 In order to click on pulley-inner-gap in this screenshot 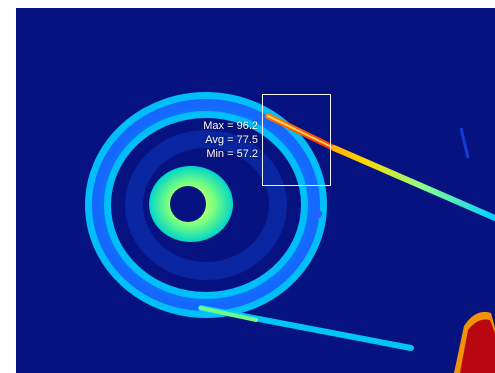, I will do `click(206, 205)`.